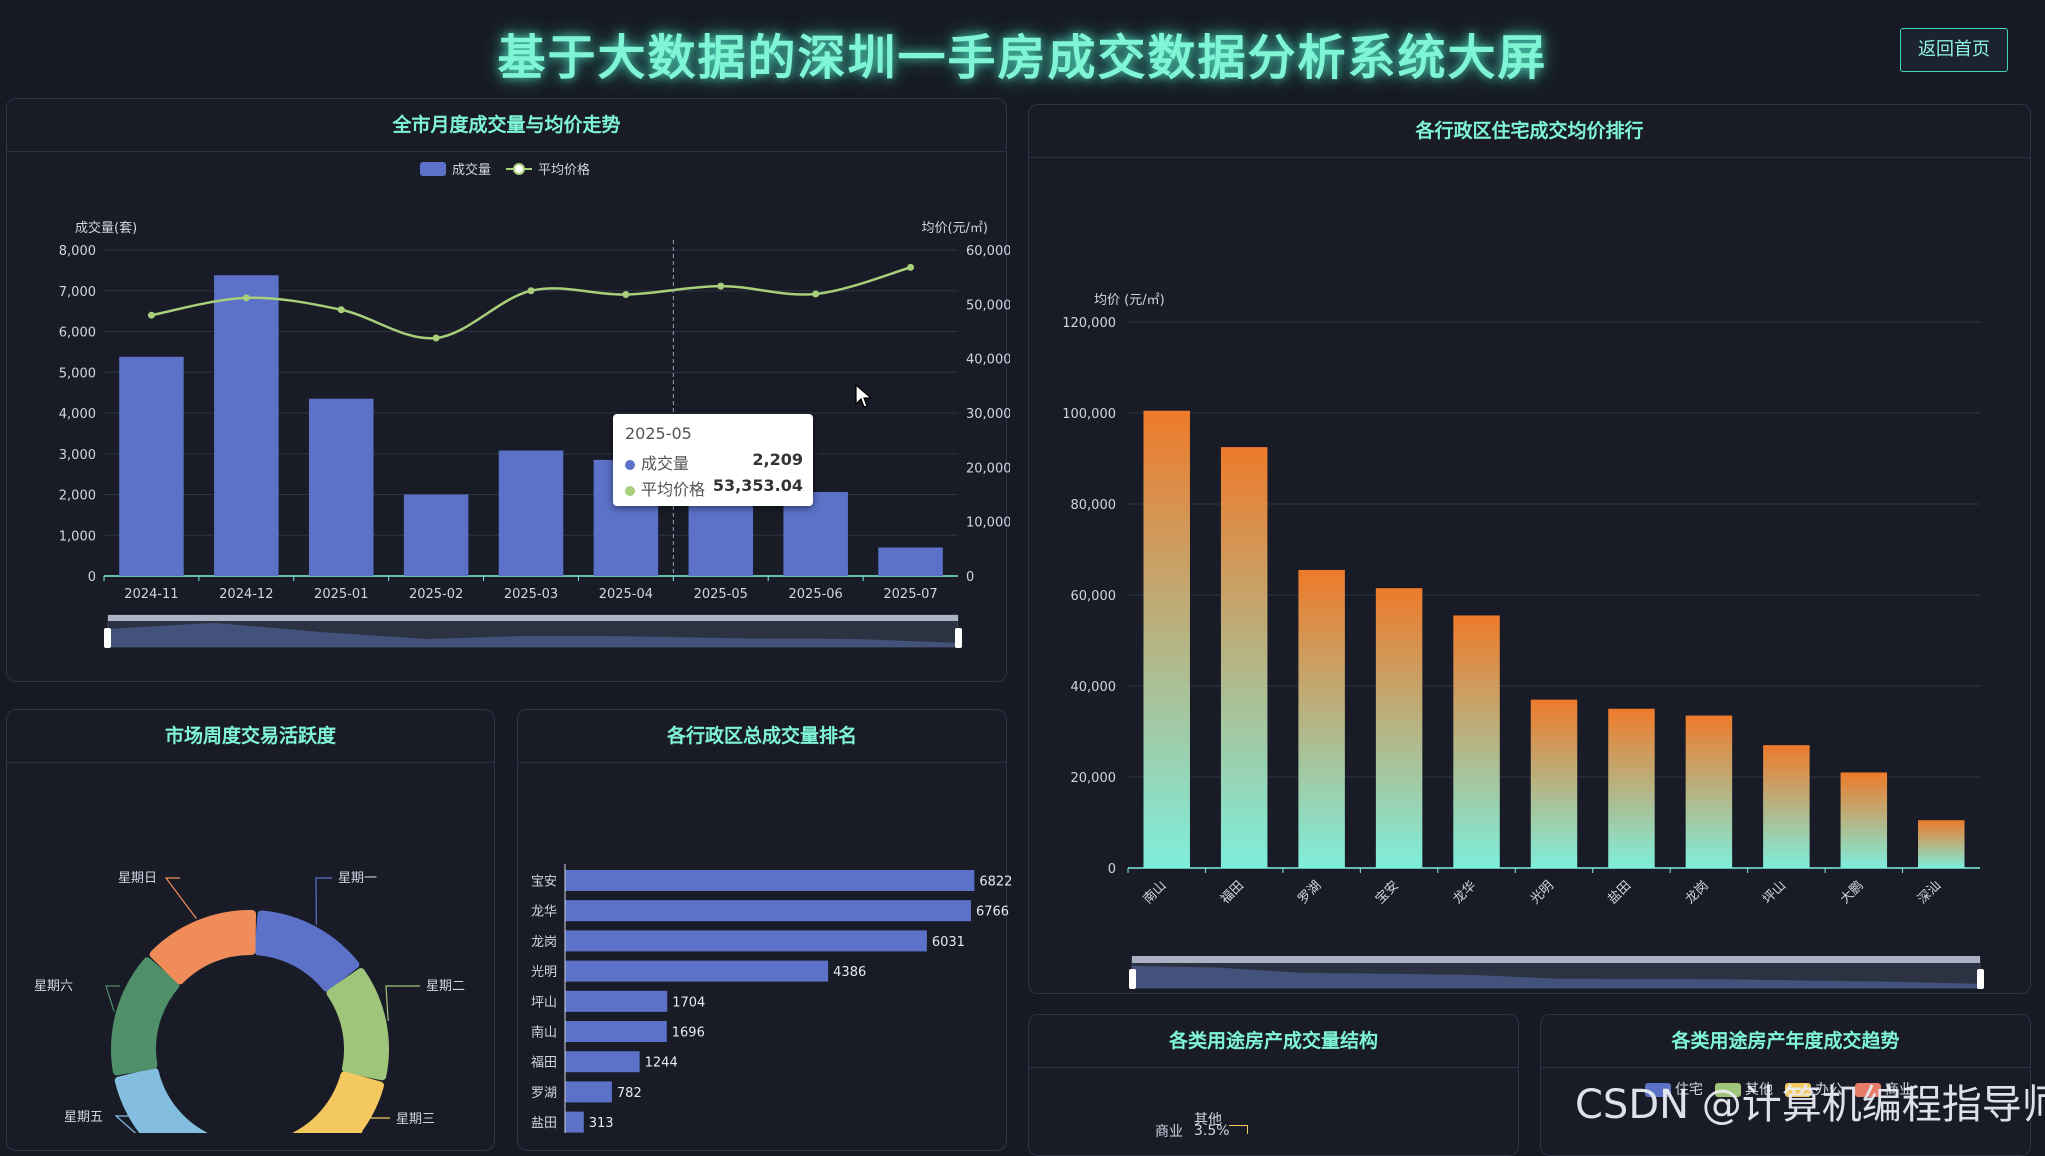 This screenshot has width=2045, height=1156. Describe the element at coordinates (1094, 687) in the screenshot. I see `y-tick-label: 40,000` at that location.